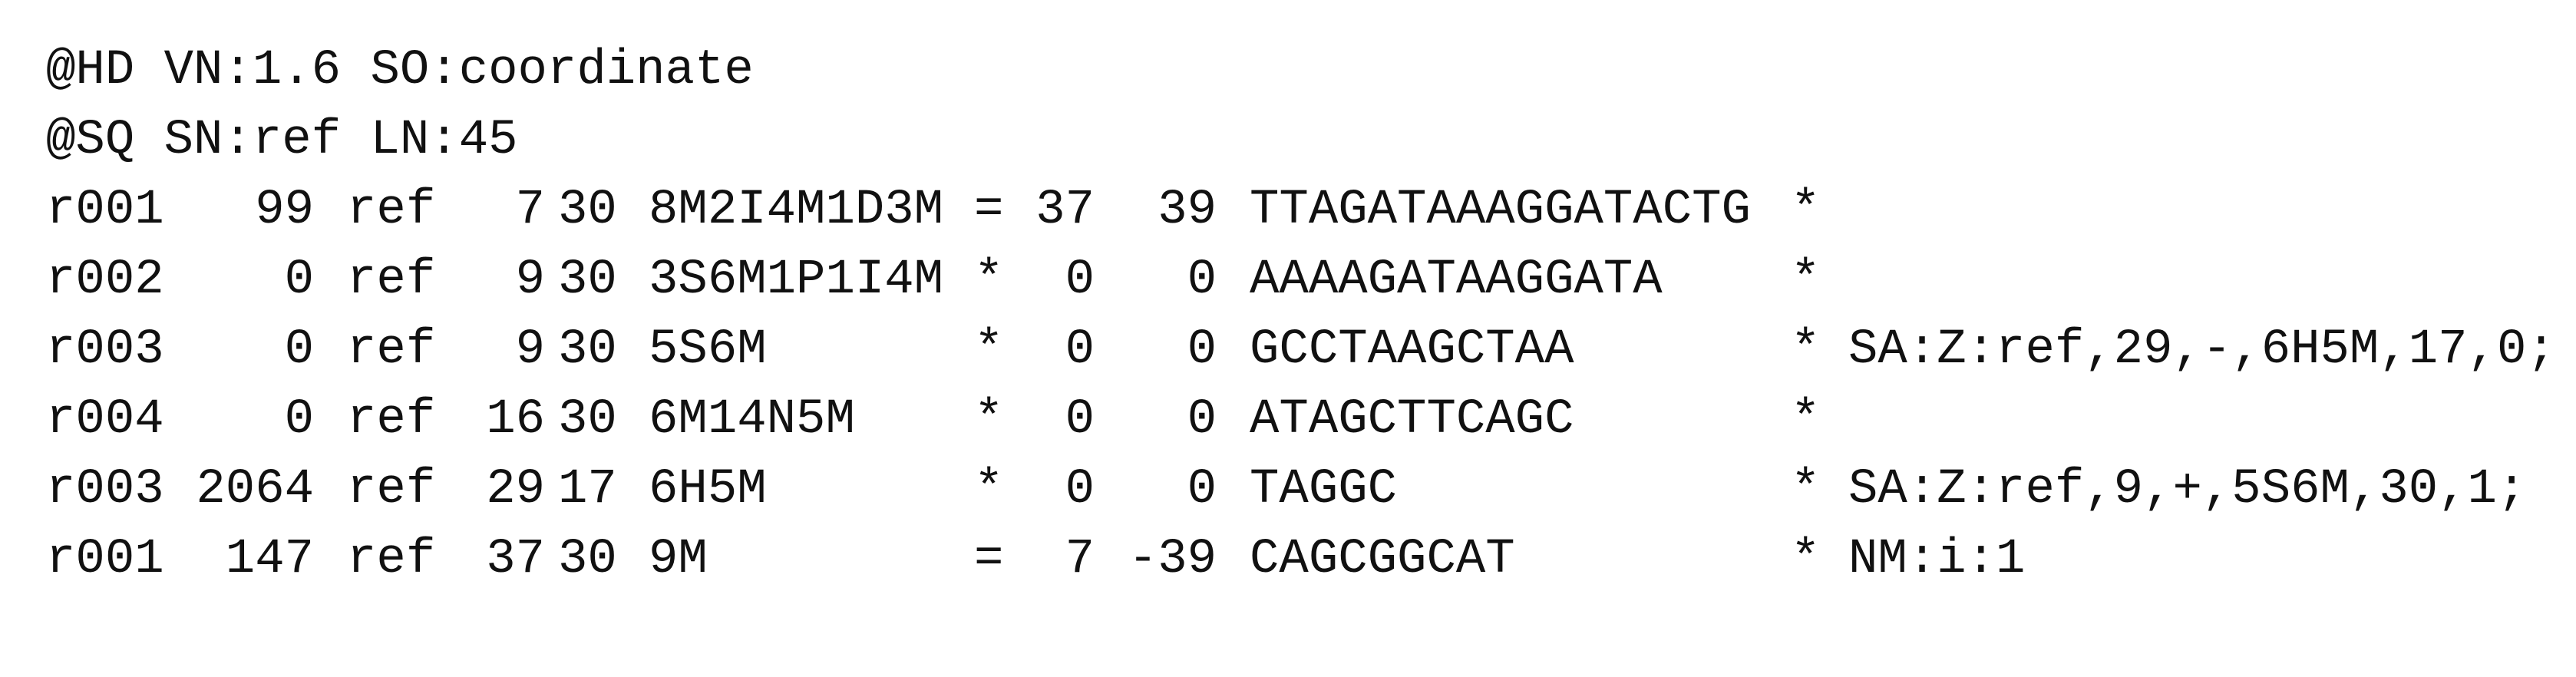 Image resolution: width=2576 pixels, height=677 pixels. Describe the element at coordinates (752, 419) in the screenshot. I see `cigar: 6M14N5M` at that location.